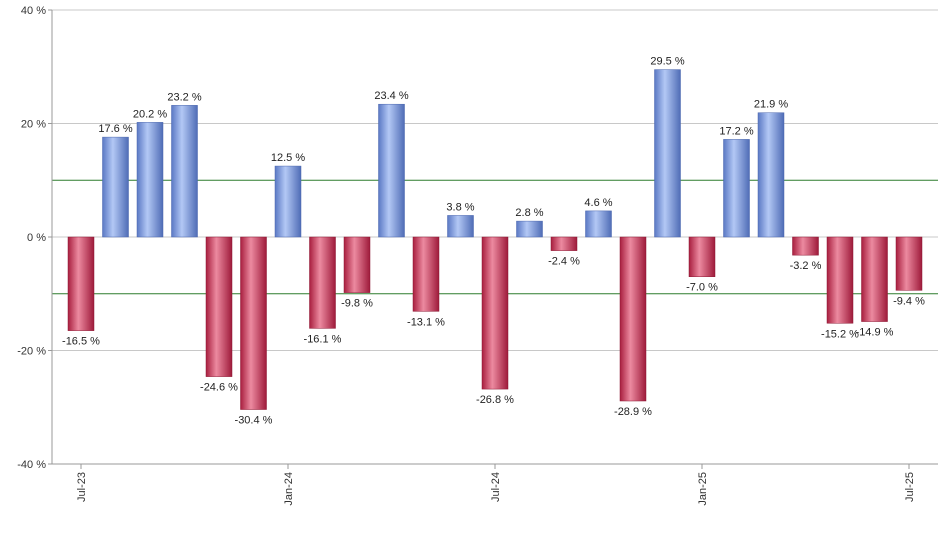  What do you see at coordinates (357, 304) in the screenshot?
I see `data-label: -9.8 %` at bounding box center [357, 304].